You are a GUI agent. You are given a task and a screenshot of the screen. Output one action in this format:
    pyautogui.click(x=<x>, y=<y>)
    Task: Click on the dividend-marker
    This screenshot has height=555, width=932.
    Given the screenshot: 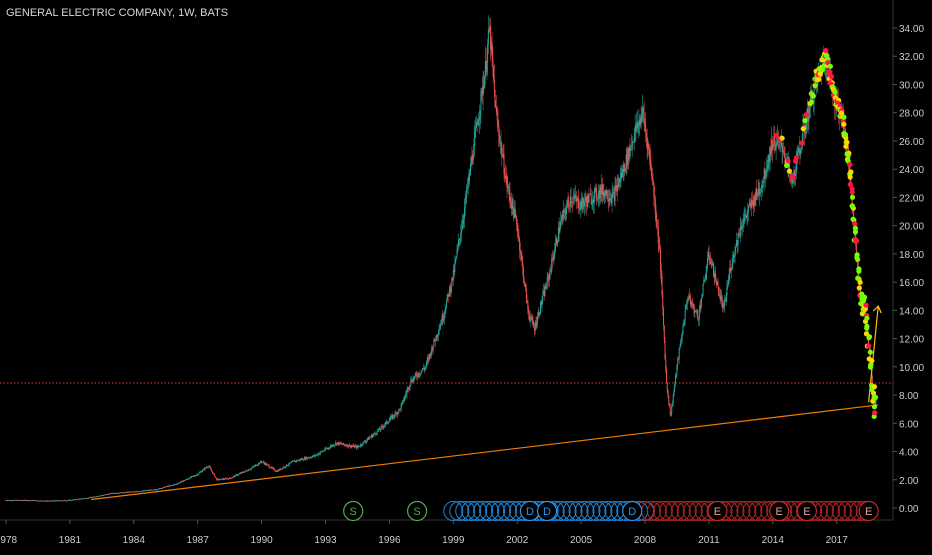 What is the action you would take?
    pyautogui.click(x=572, y=511)
    